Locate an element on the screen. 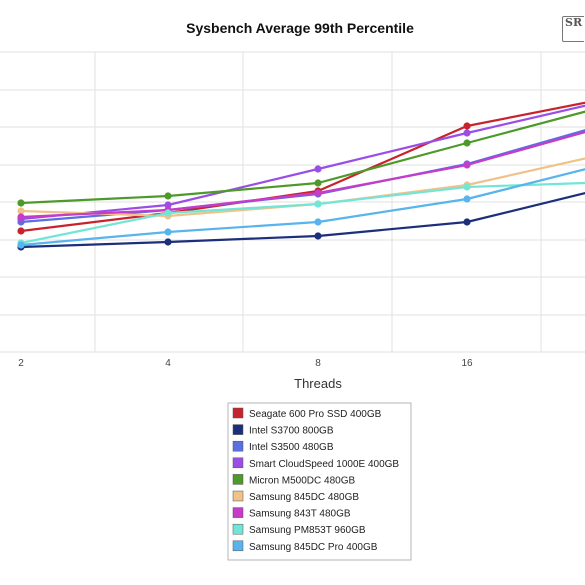 Image resolution: width=585 pixels, height=585 pixels. legend-entry: Seagate 600 Pro SSD 400GB is located at coordinates (315, 414).